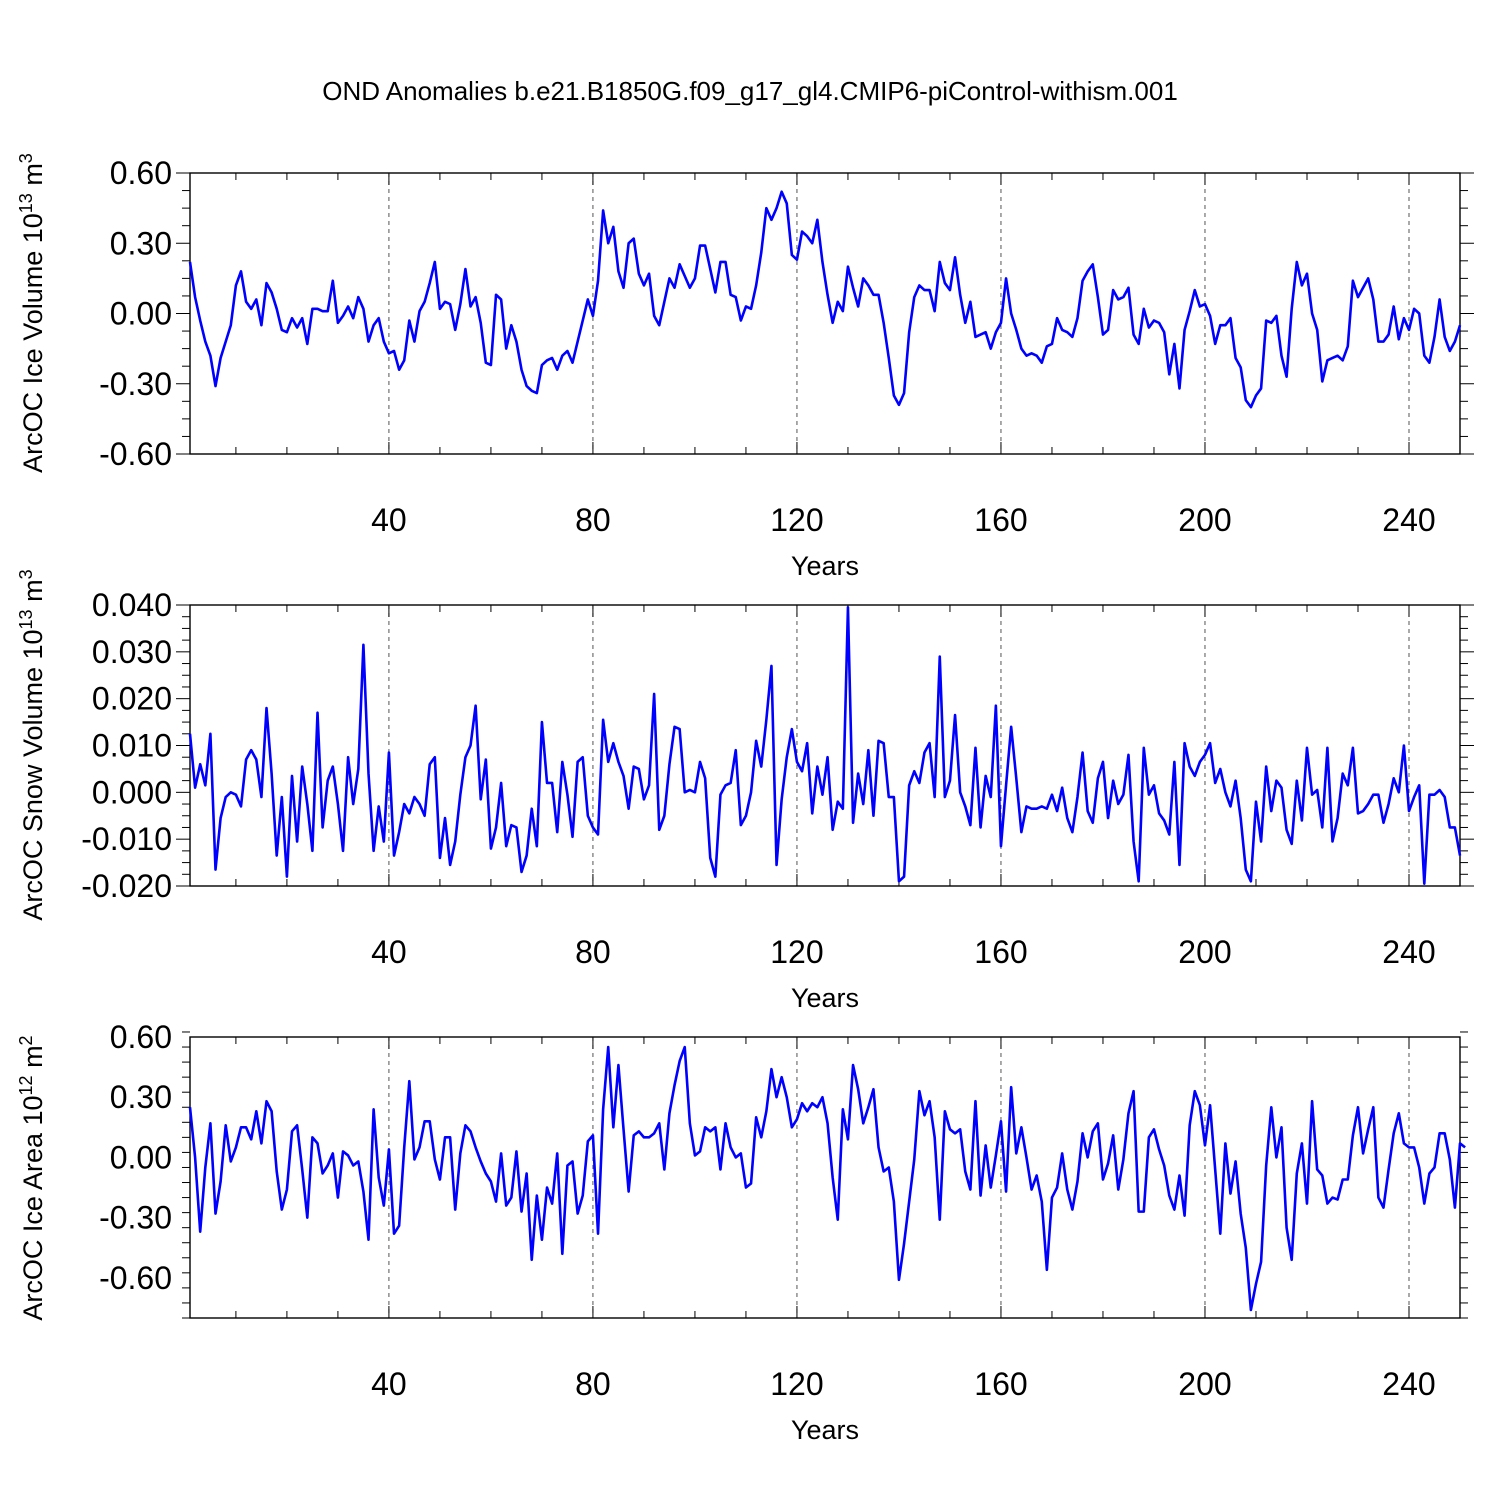 This screenshot has width=1500, height=1500. Describe the element at coordinates (33, 1207) in the screenshot. I see `y-axis-label-main: ArcOC Ice Area 10` at that location.